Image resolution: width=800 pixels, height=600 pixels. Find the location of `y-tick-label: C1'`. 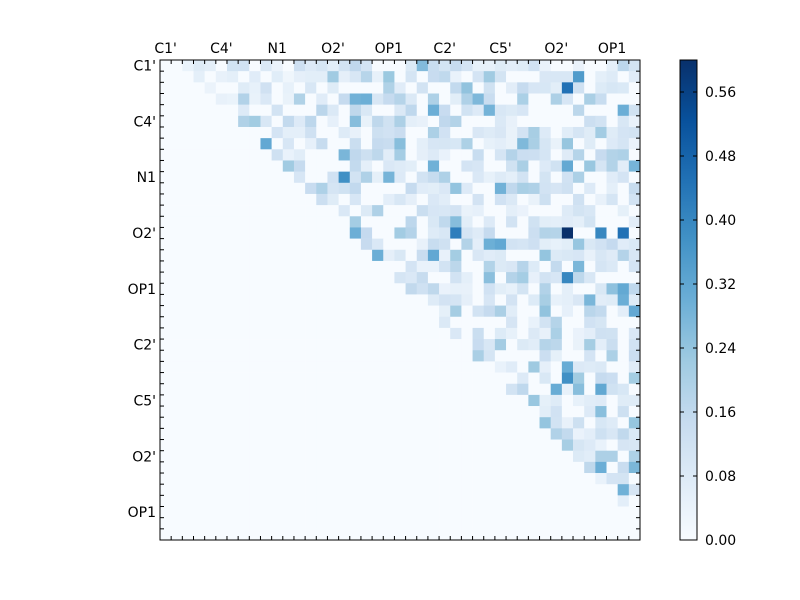

y-tick-label: C1' is located at coordinates (144, 67).